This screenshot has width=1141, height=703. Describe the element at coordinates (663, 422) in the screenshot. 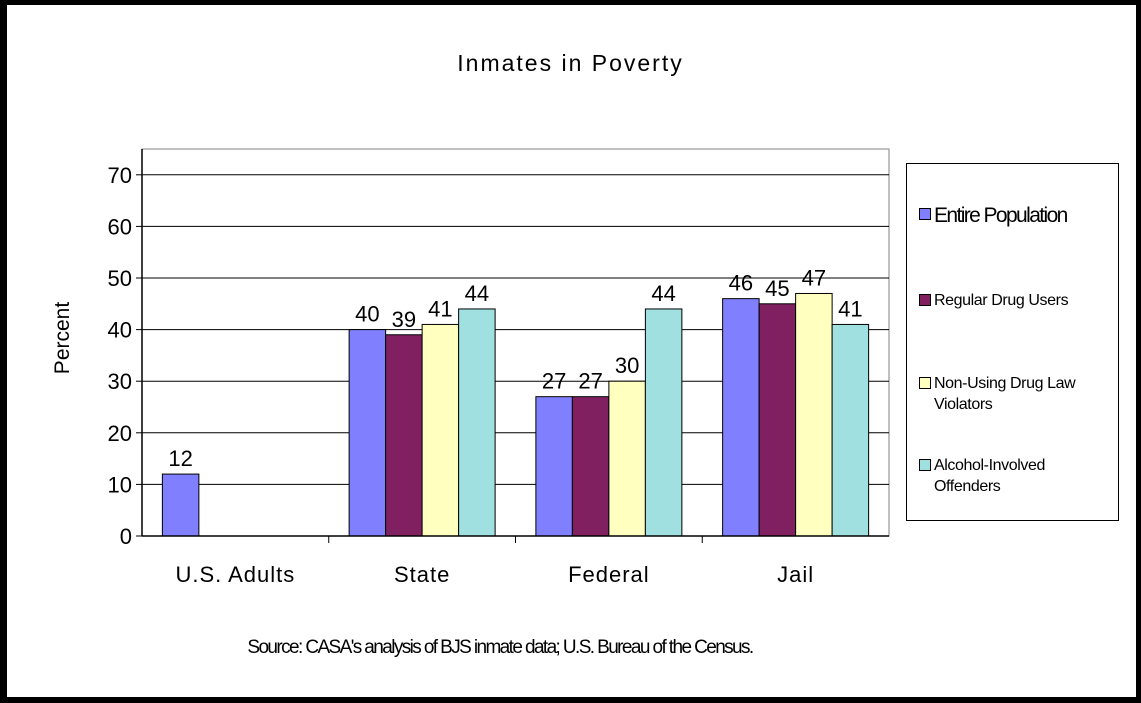

I see `bar-alcohol-involved-offenders-federal` at that location.